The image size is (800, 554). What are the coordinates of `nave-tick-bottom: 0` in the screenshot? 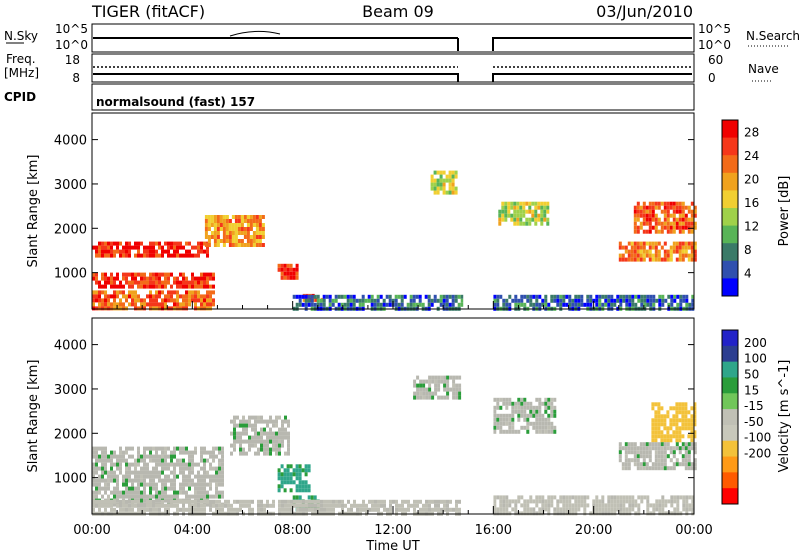 It's located at (712, 78).